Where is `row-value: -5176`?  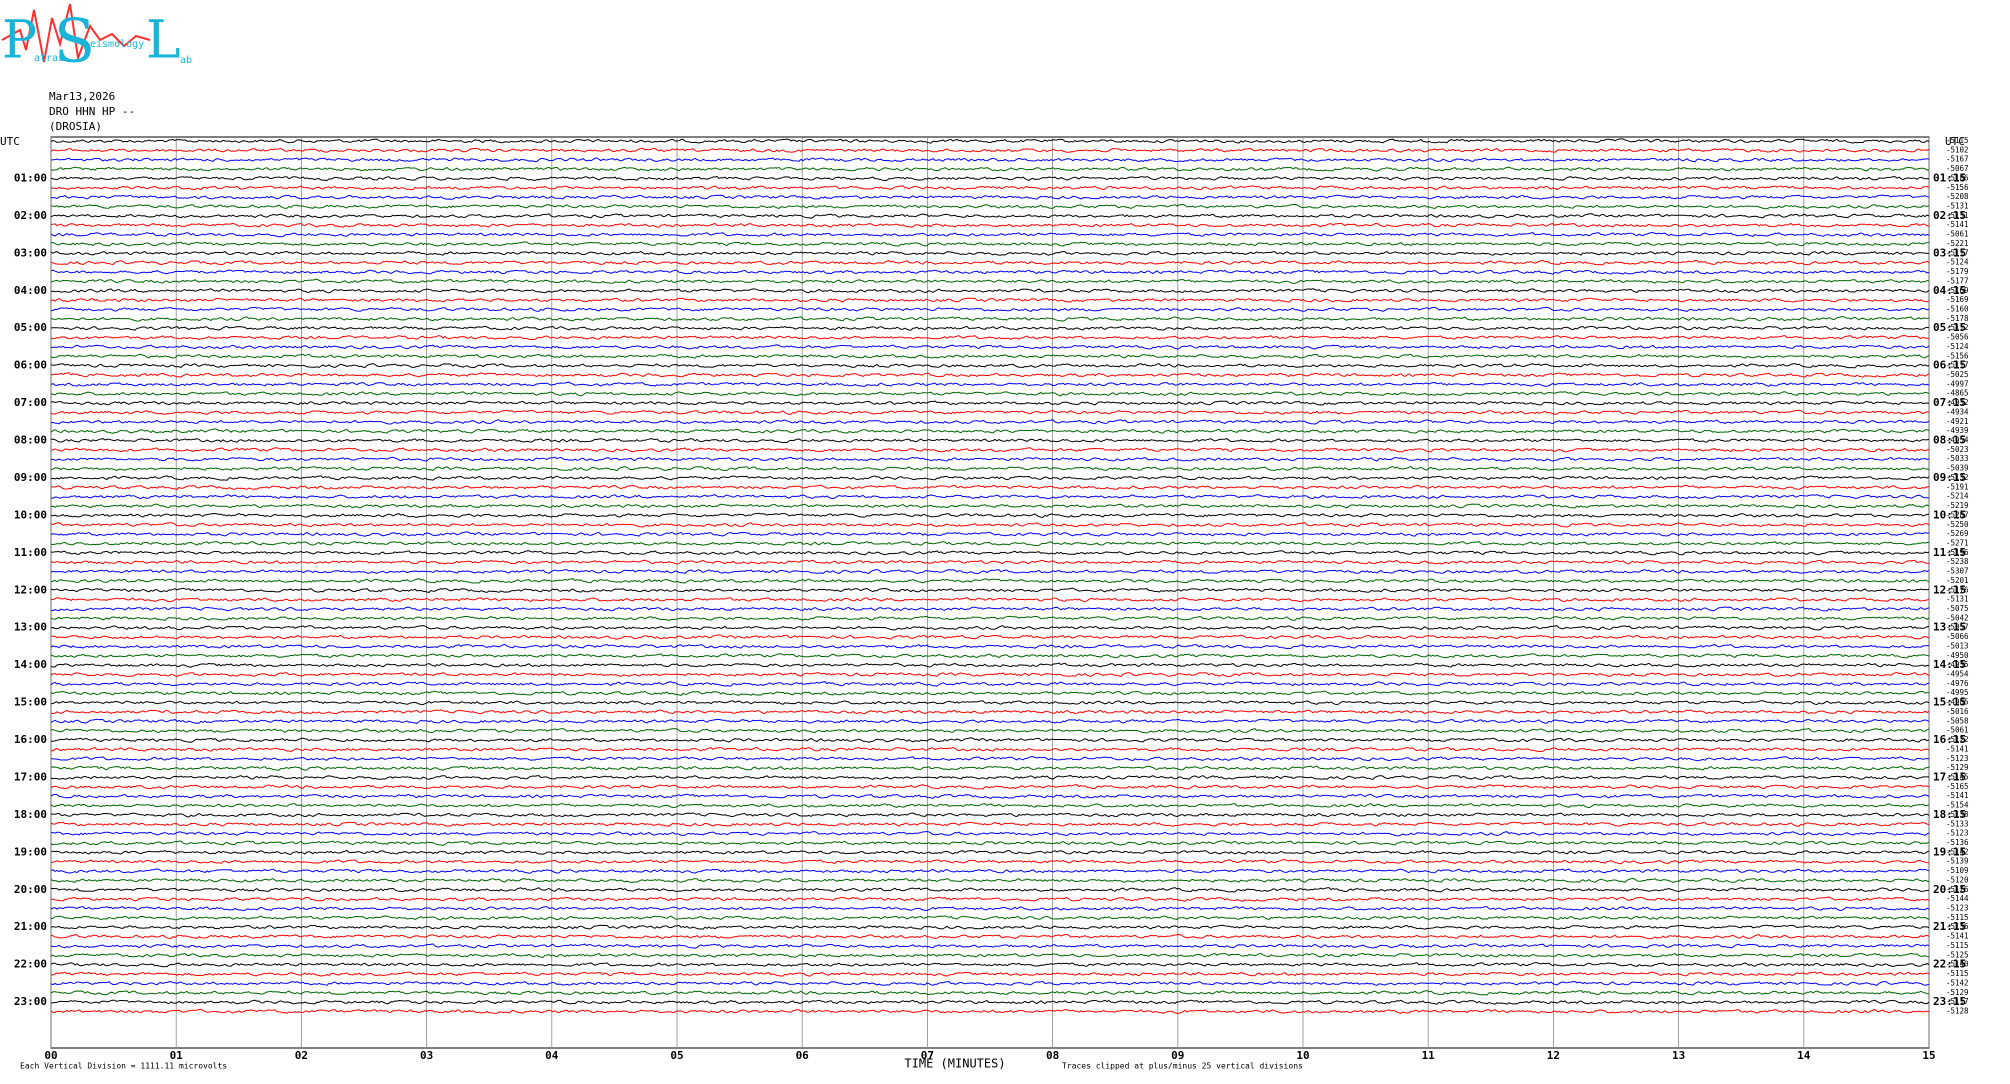
row-value: -5176 is located at coordinates (1957, 589).